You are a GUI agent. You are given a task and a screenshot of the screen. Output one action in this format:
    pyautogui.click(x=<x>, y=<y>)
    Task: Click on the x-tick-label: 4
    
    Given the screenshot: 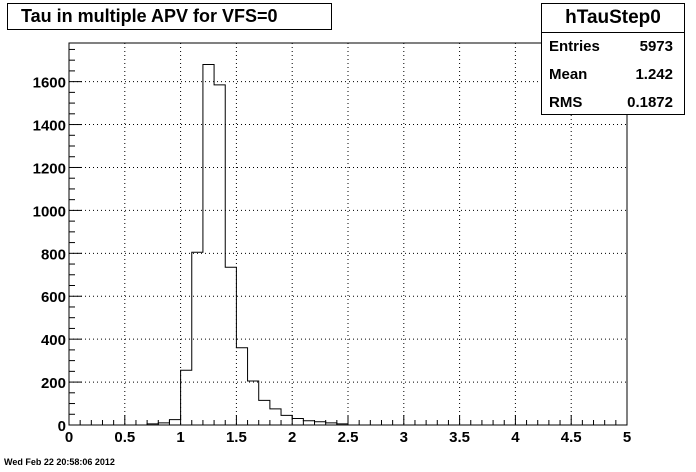 What is the action you would take?
    pyautogui.click(x=515, y=437)
    